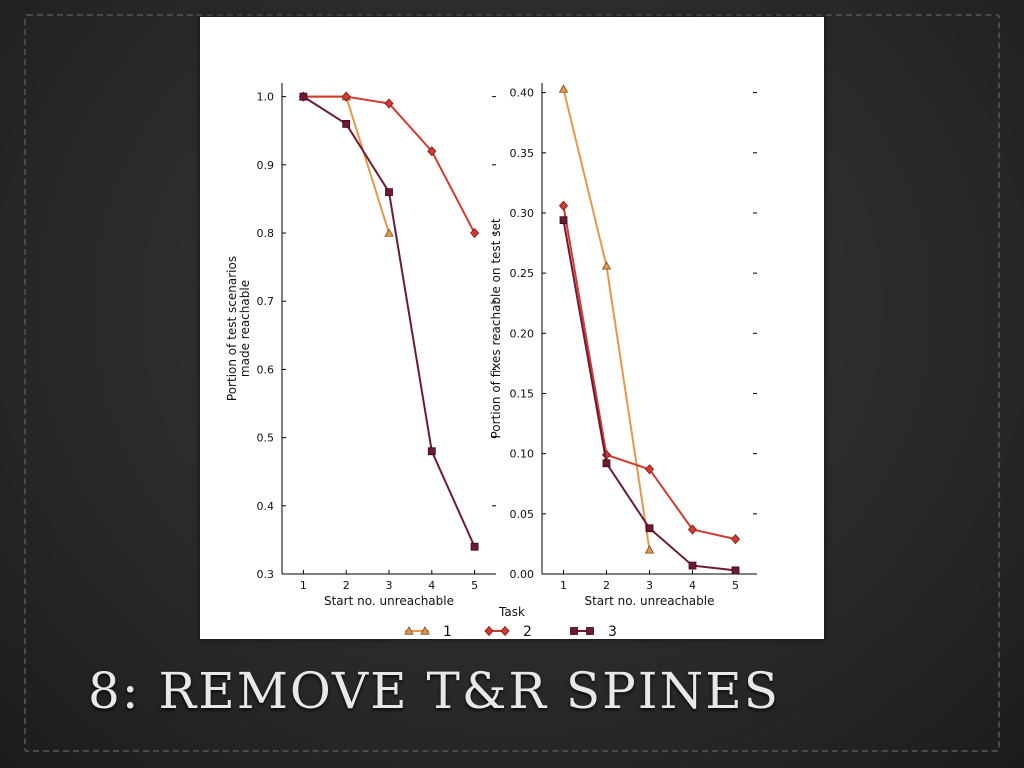 This screenshot has height=768, width=1024. What do you see at coordinates (522, 93) in the screenshot?
I see `y-tick-label: 0.40` at bounding box center [522, 93].